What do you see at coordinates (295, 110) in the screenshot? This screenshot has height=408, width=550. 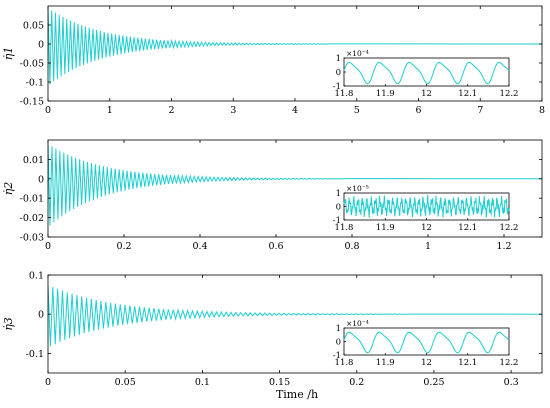 I see `x-tick-label: 4` at bounding box center [295, 110].